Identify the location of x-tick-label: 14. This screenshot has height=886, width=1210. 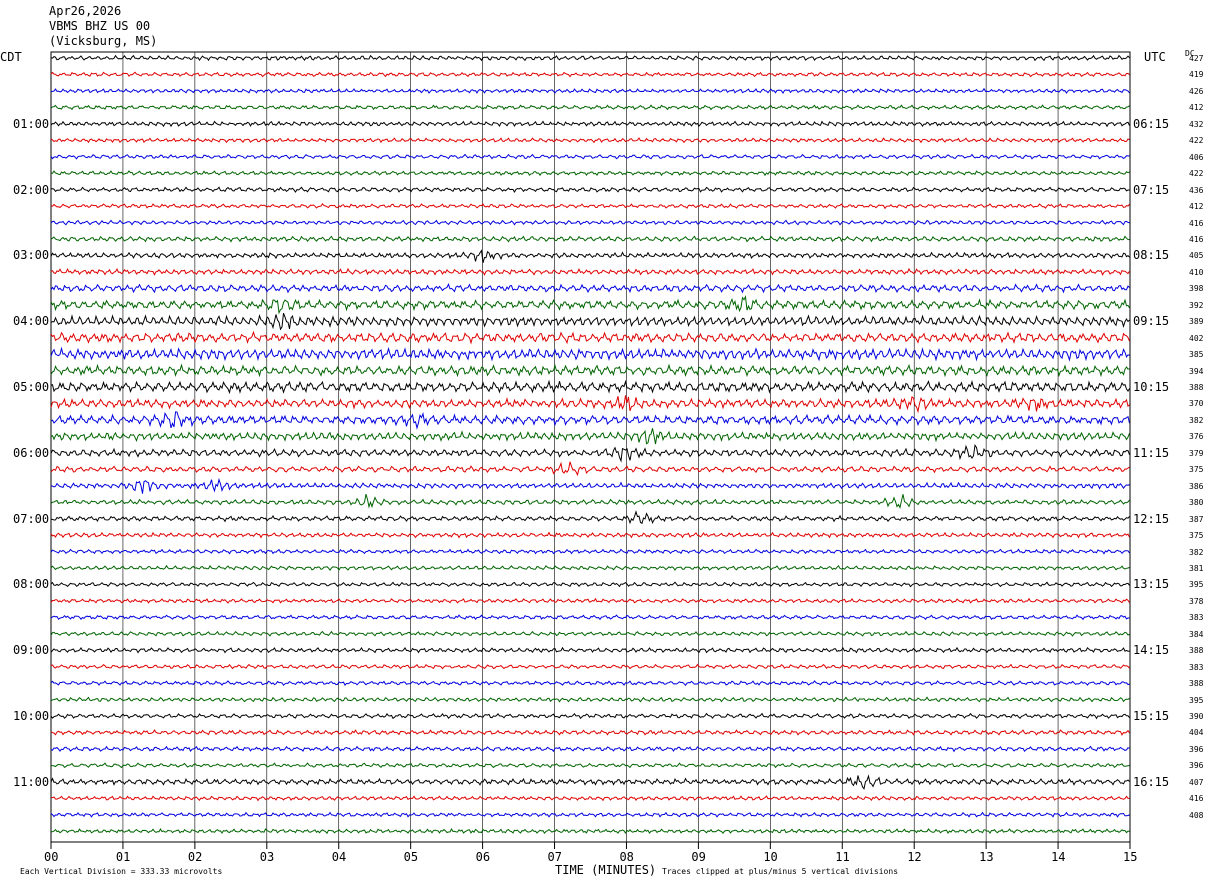
(1058, 857).